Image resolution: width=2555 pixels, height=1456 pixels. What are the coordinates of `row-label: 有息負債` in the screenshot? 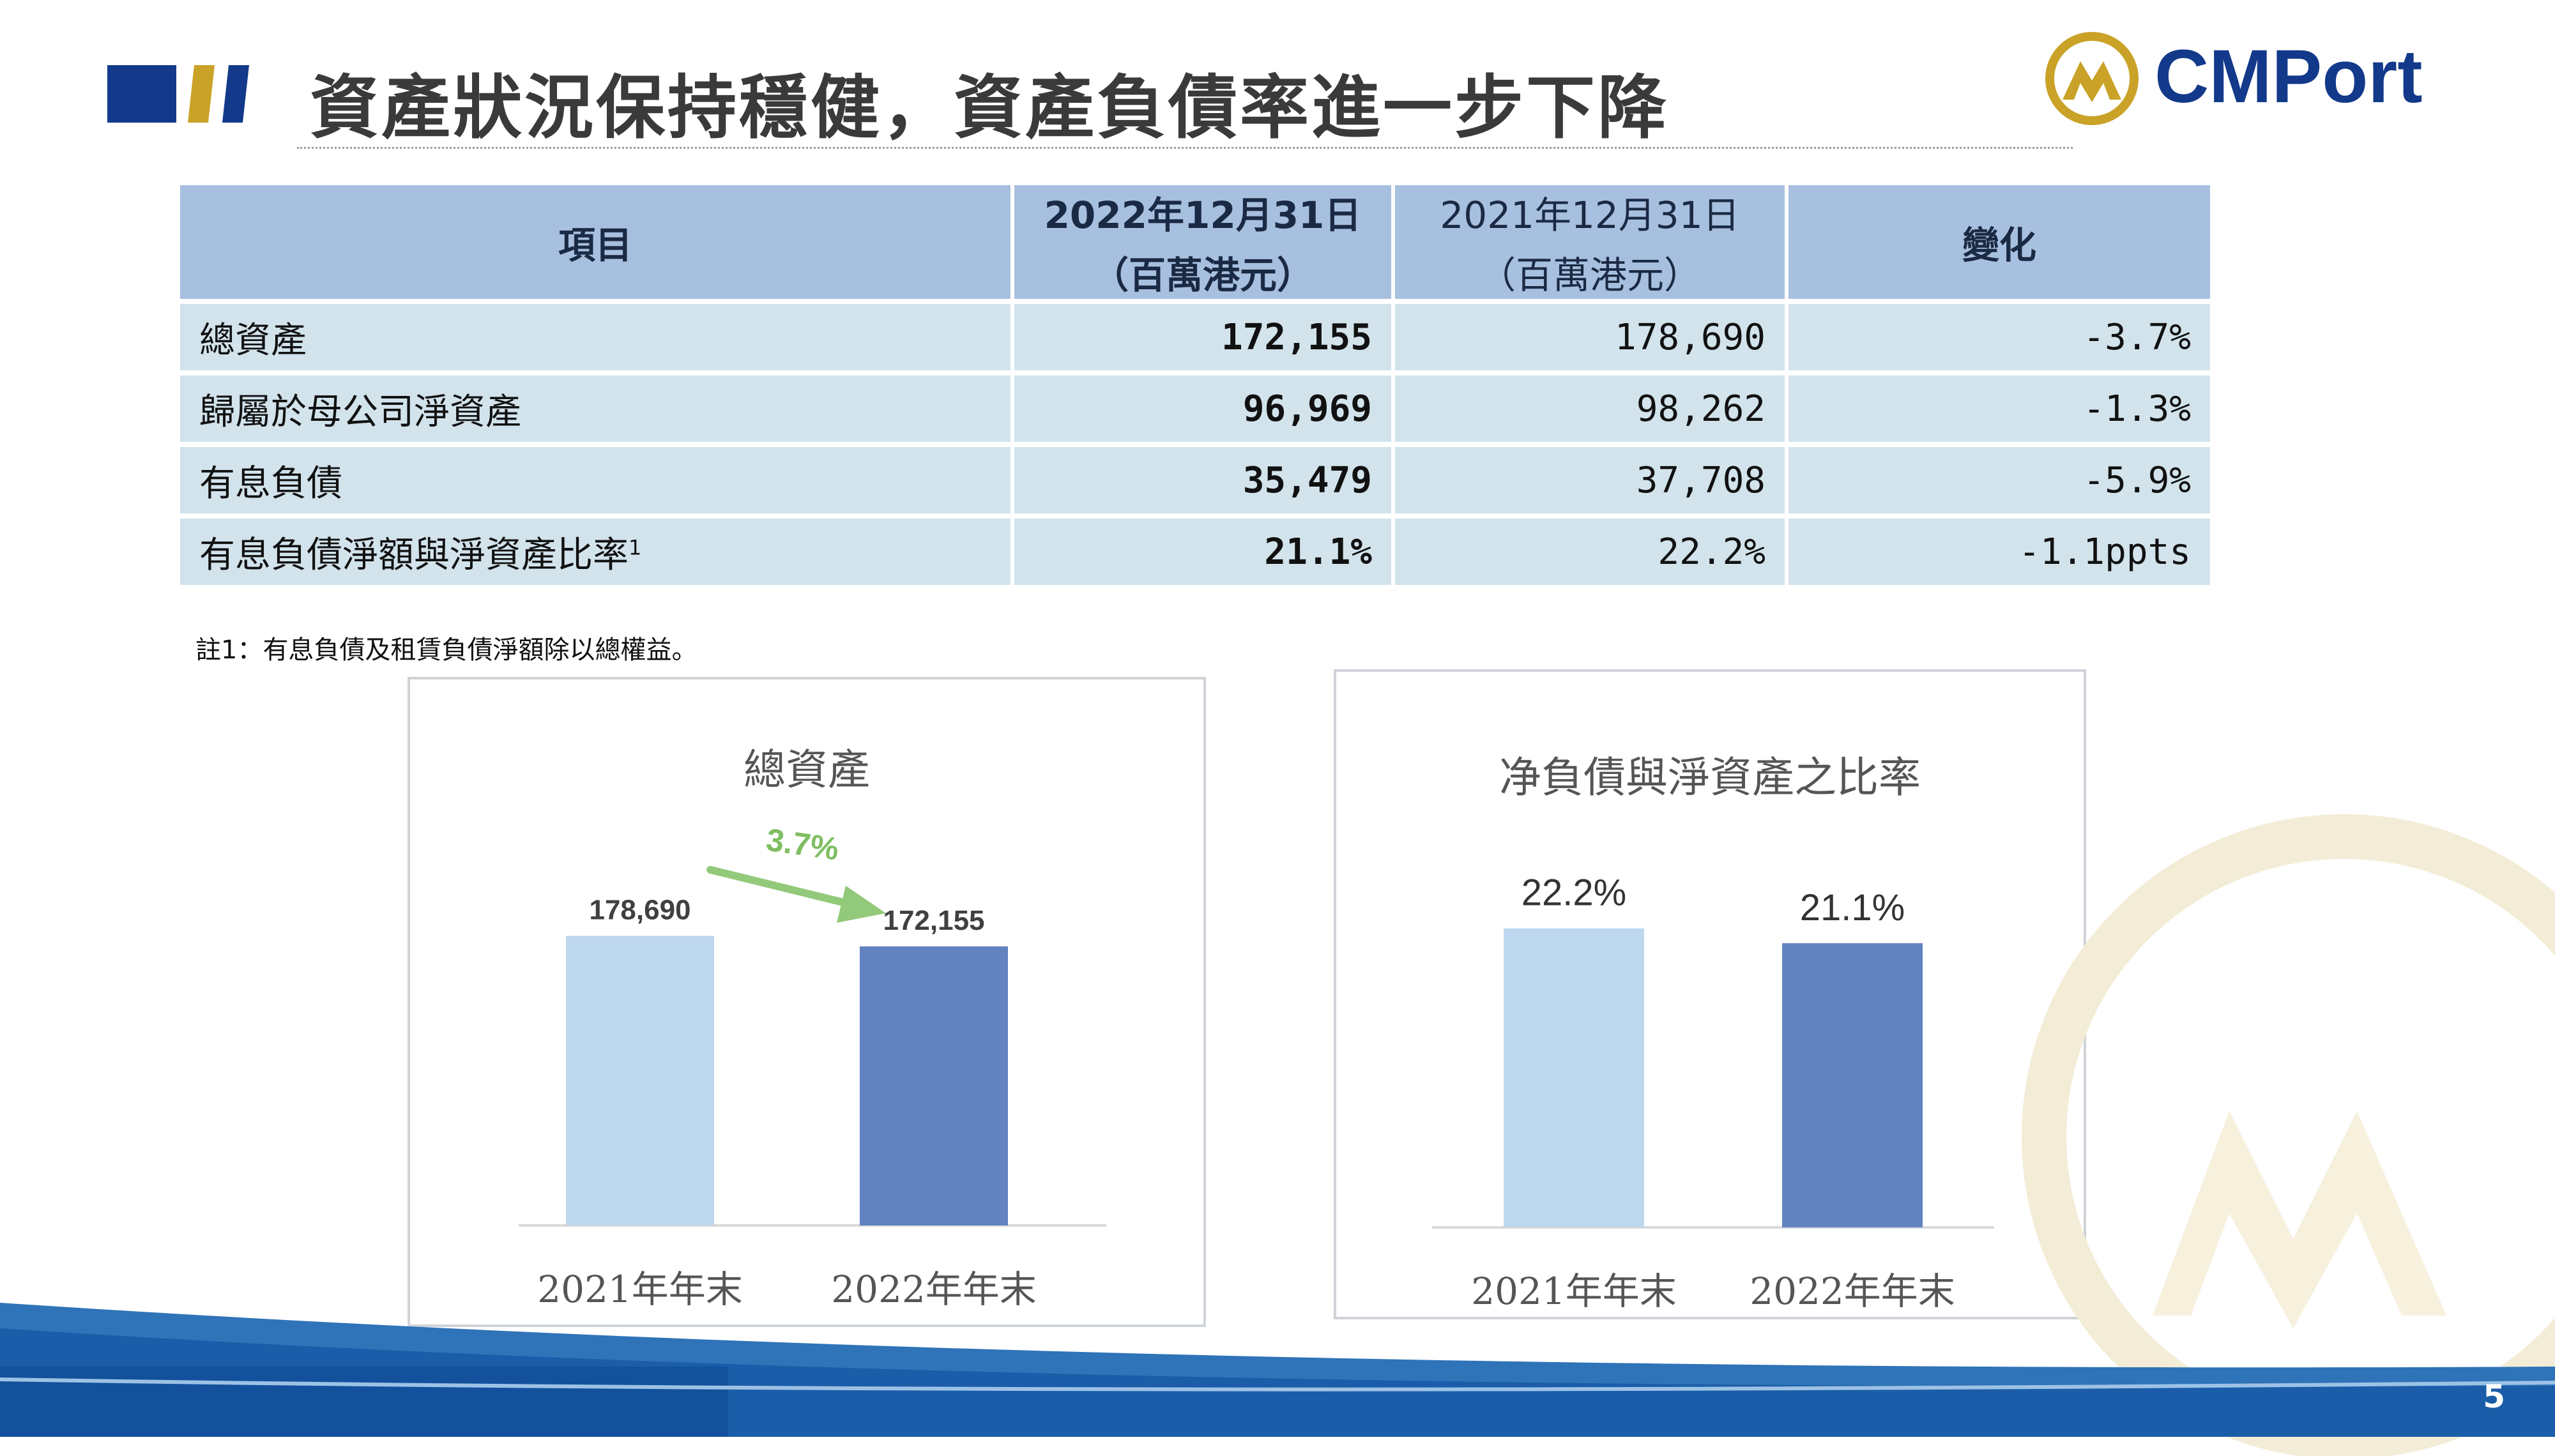 It's located at (595, 480).